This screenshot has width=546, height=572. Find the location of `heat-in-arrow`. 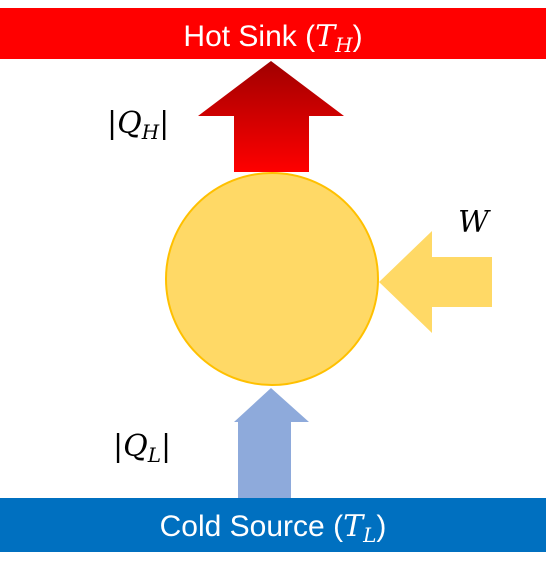

heat-in-arrow is located at coordinates (271, 443).